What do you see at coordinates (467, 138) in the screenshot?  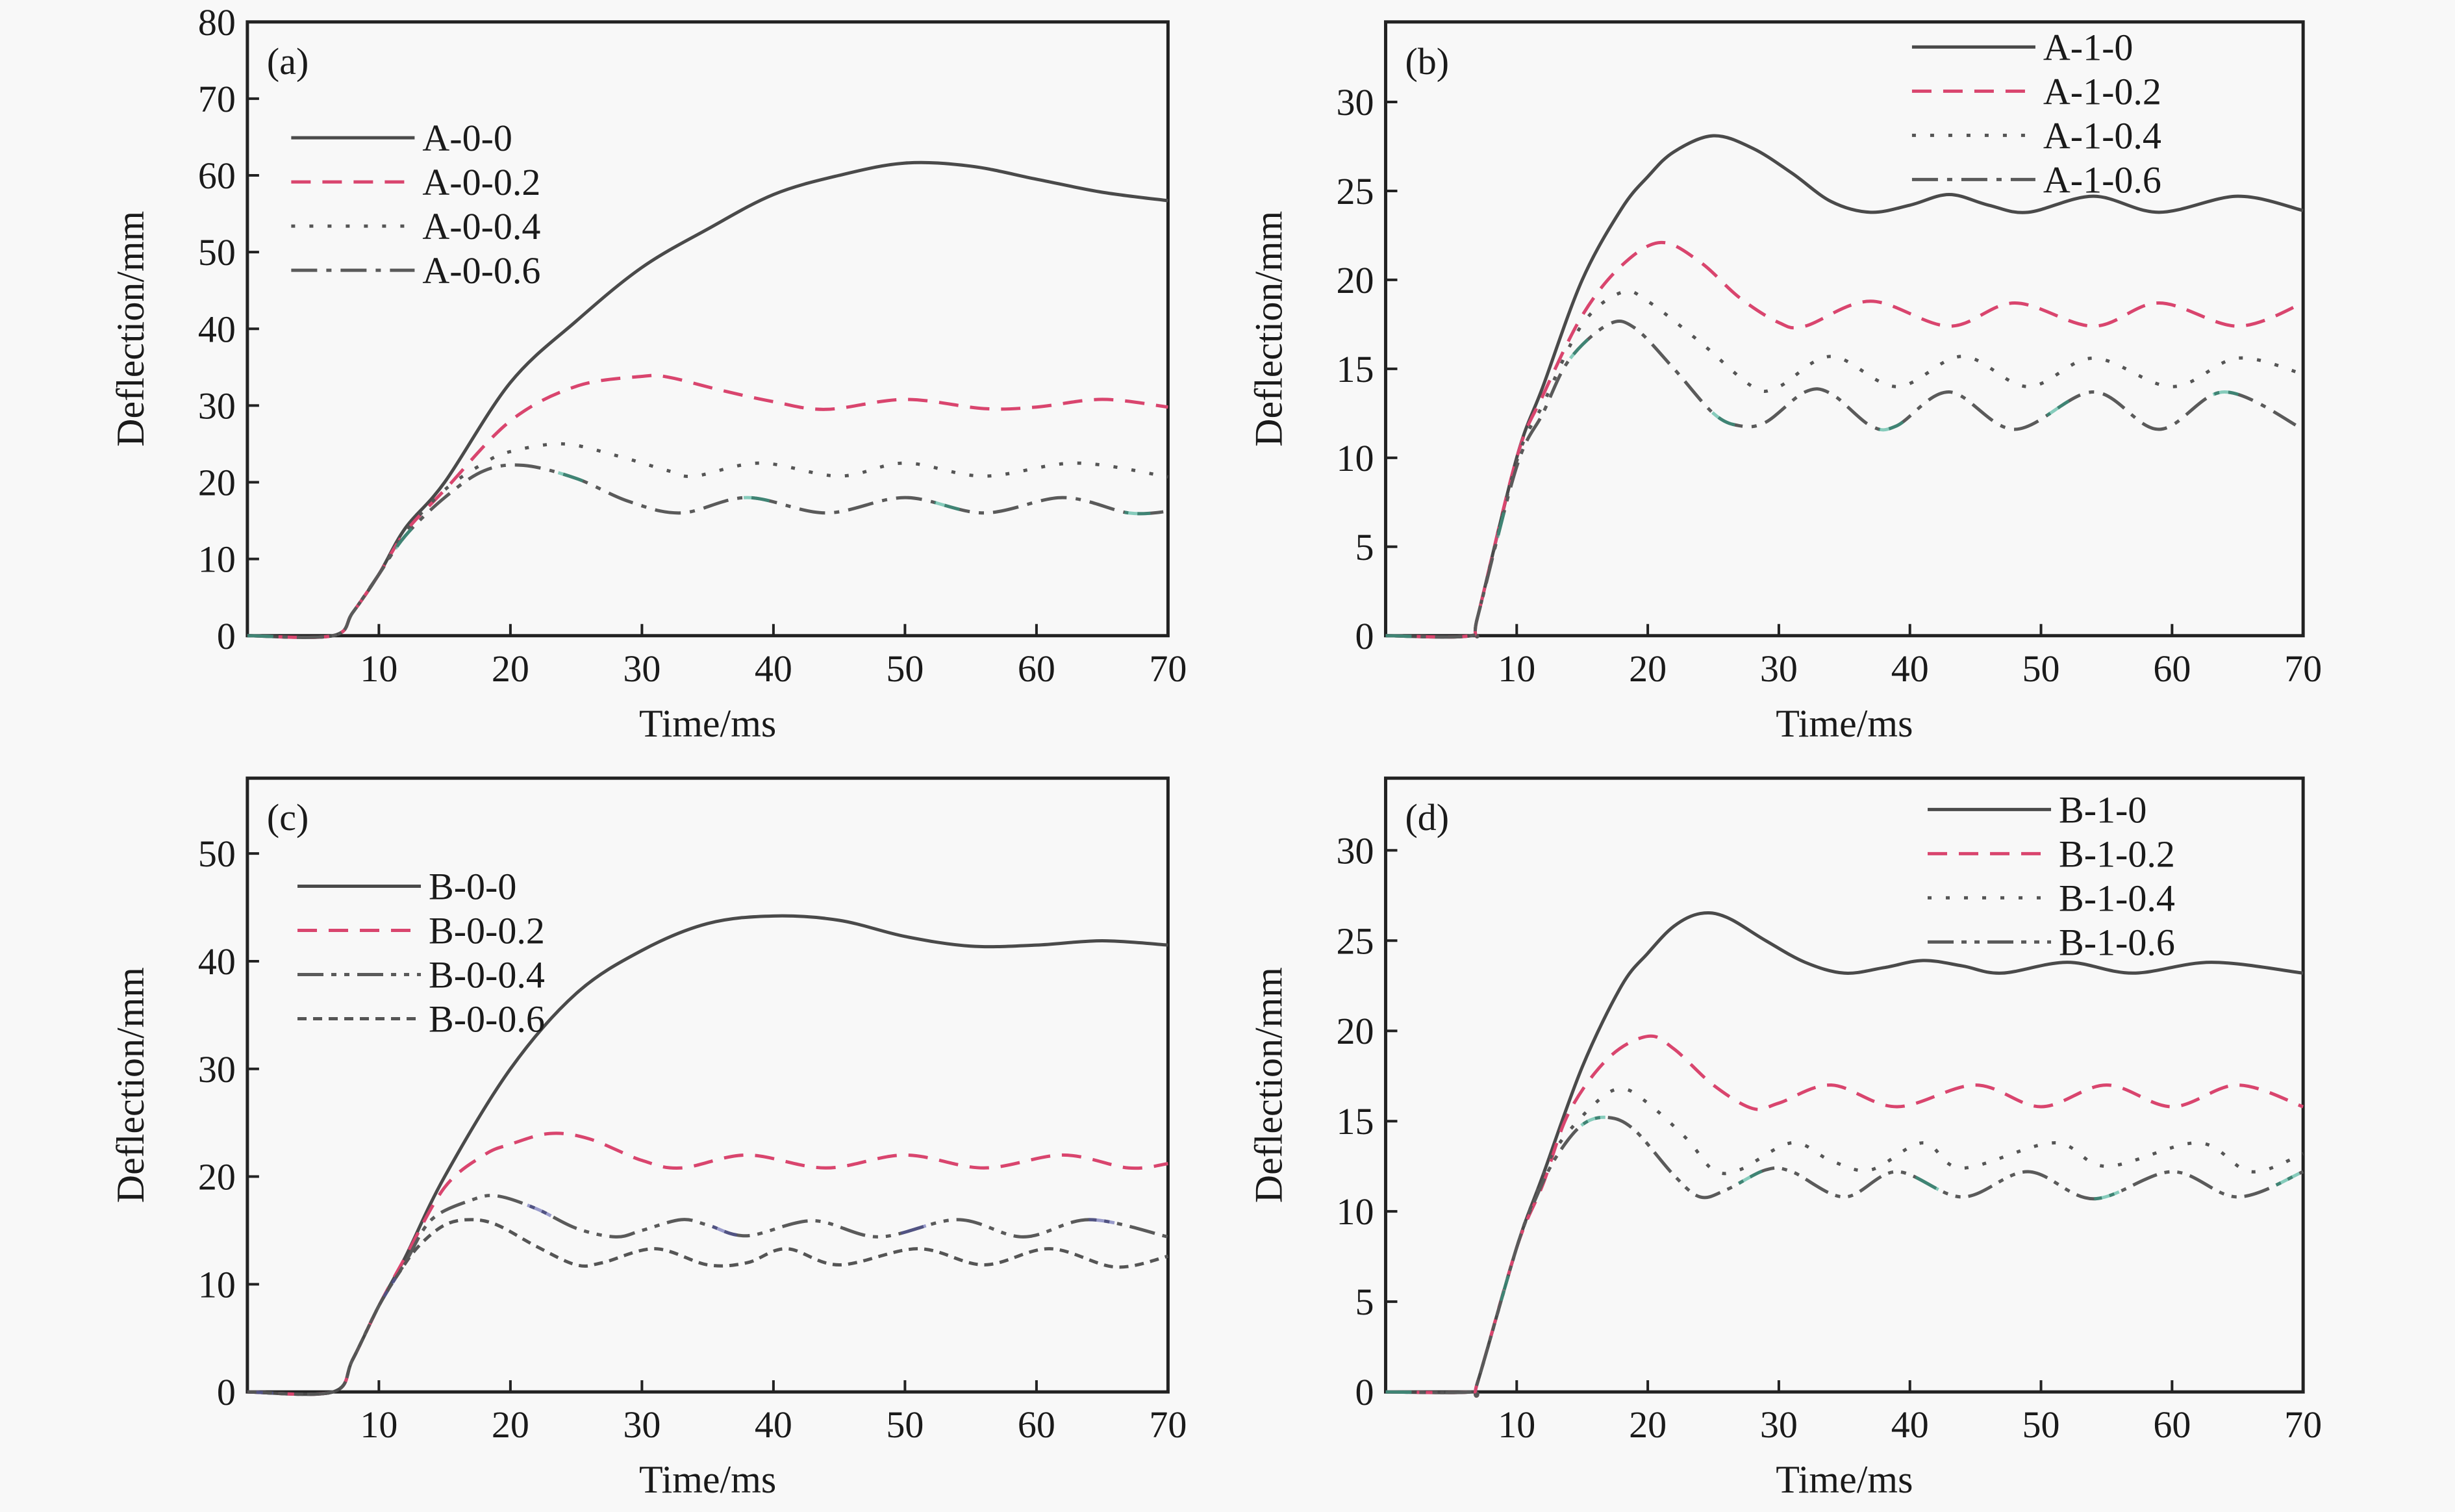 I see `legend-label: A-0-0` at bounding box center [467, 138].